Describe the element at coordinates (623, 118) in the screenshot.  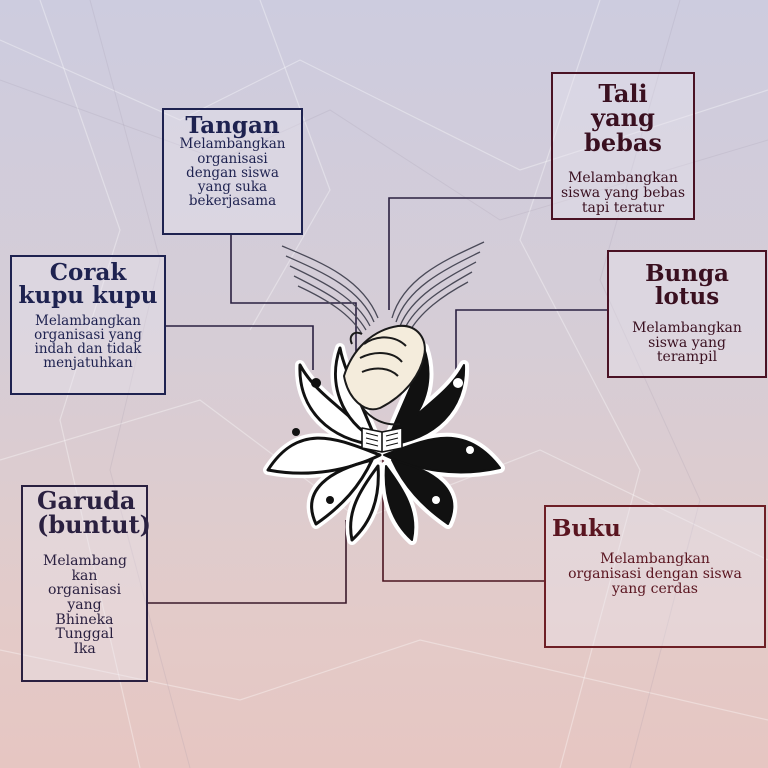
I see `box-tali-title: Tali yang bebas` at that location.